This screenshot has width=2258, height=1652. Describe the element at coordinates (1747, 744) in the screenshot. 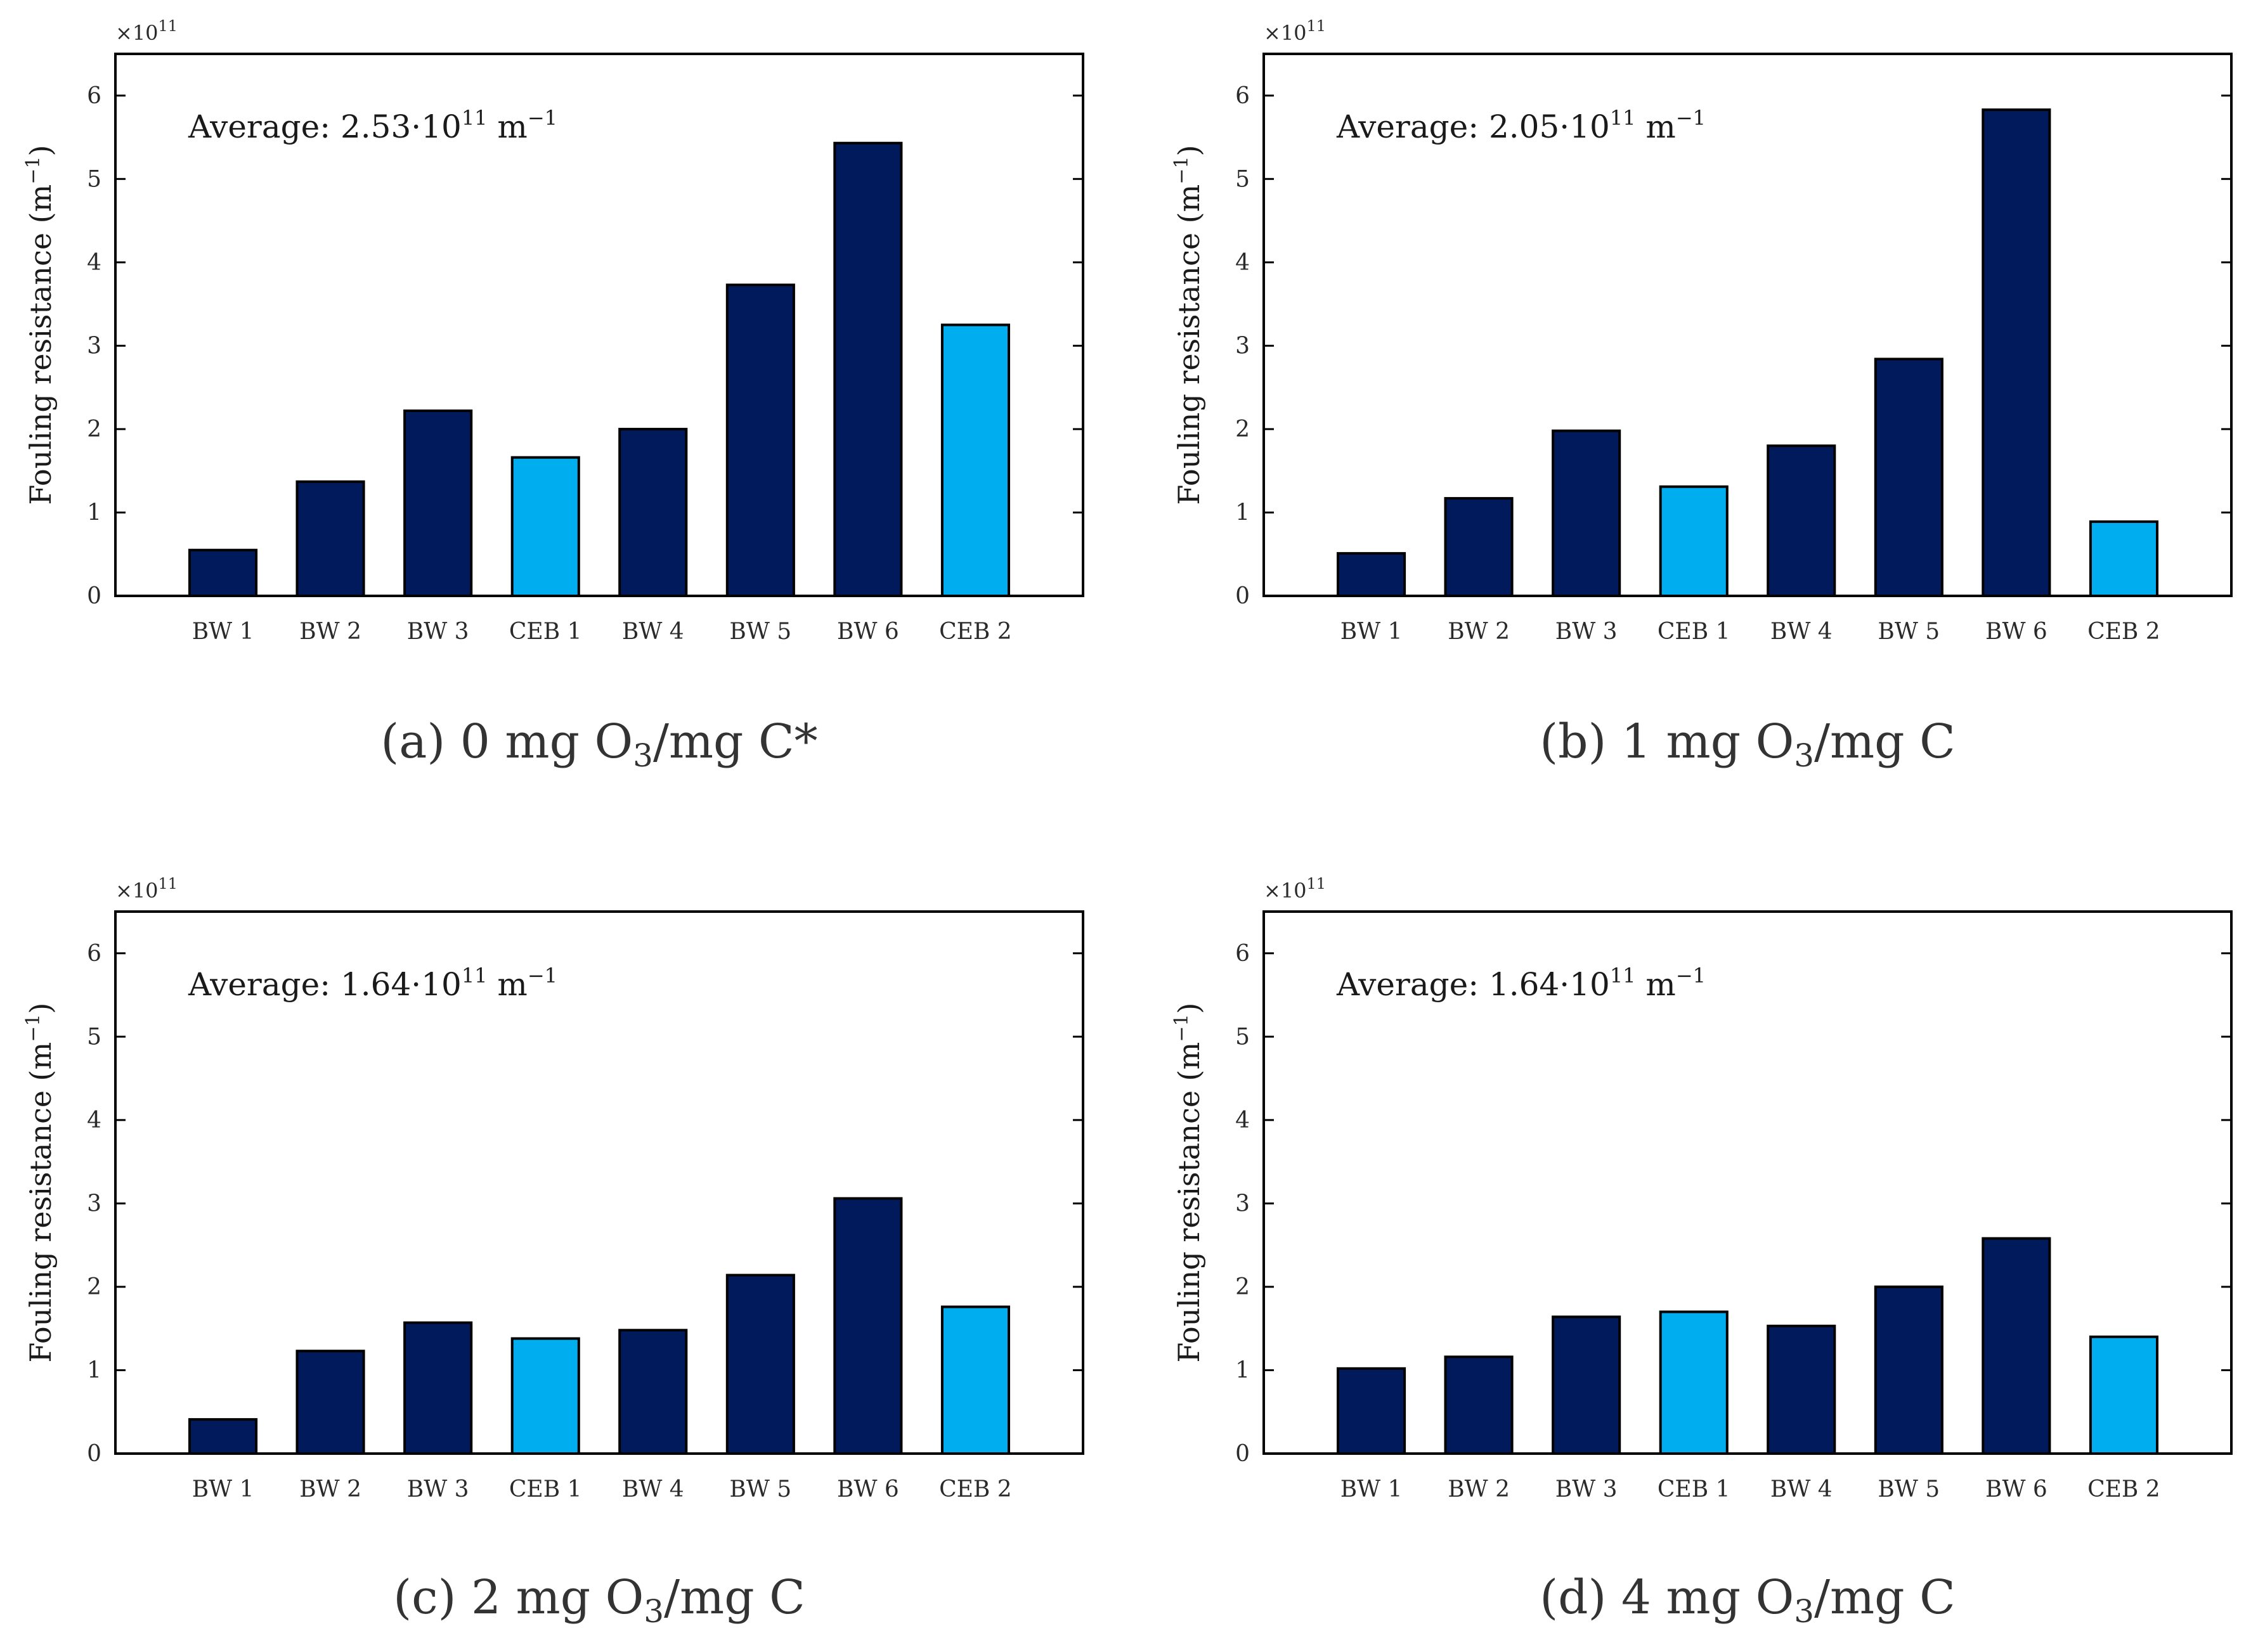

I see `panel-caption: (b) 1 mg O3/mg C` at that location.